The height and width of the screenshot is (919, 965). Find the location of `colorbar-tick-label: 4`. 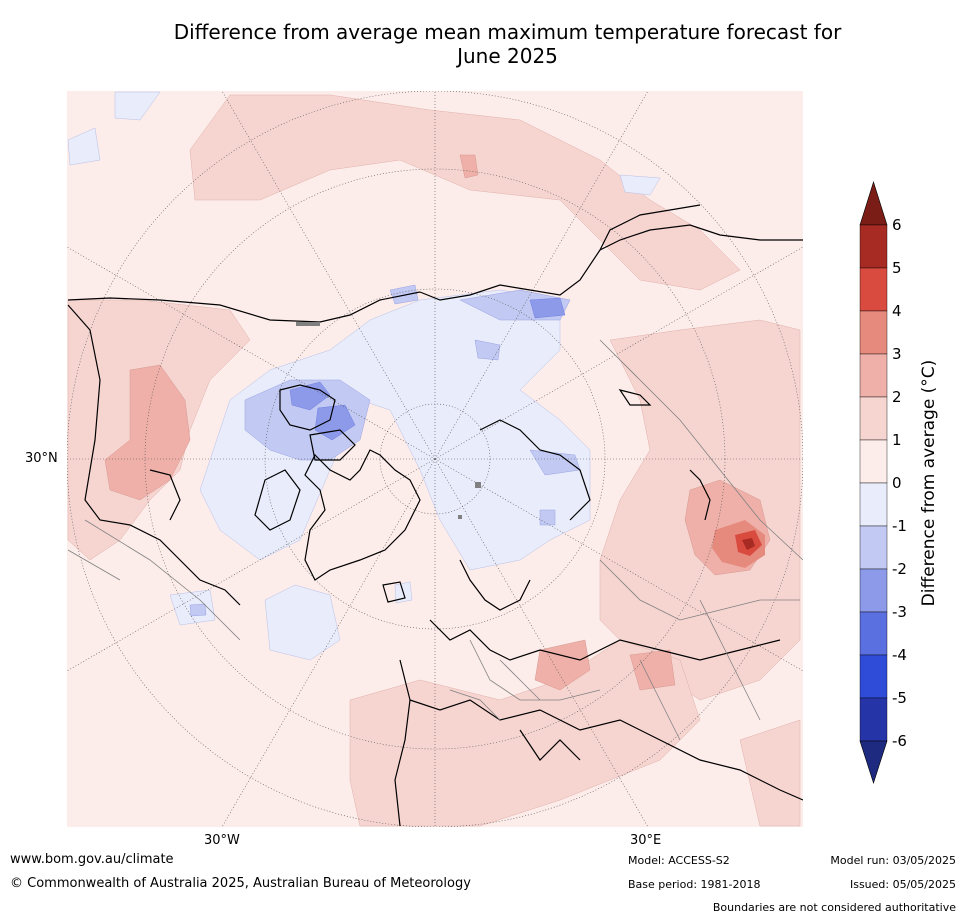

colorbar-tick-label: 4 is located at coordinates (897, 311).